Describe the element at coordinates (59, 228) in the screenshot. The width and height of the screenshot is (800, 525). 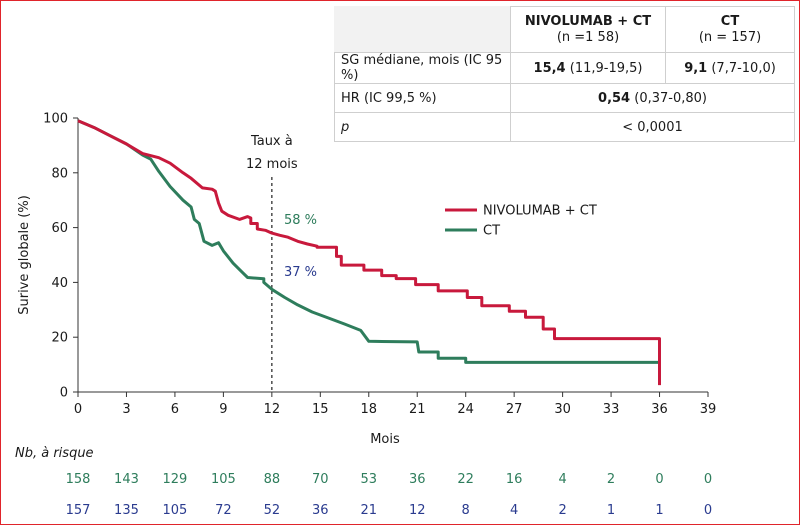
I see `y-tick-label: 60` at that location.